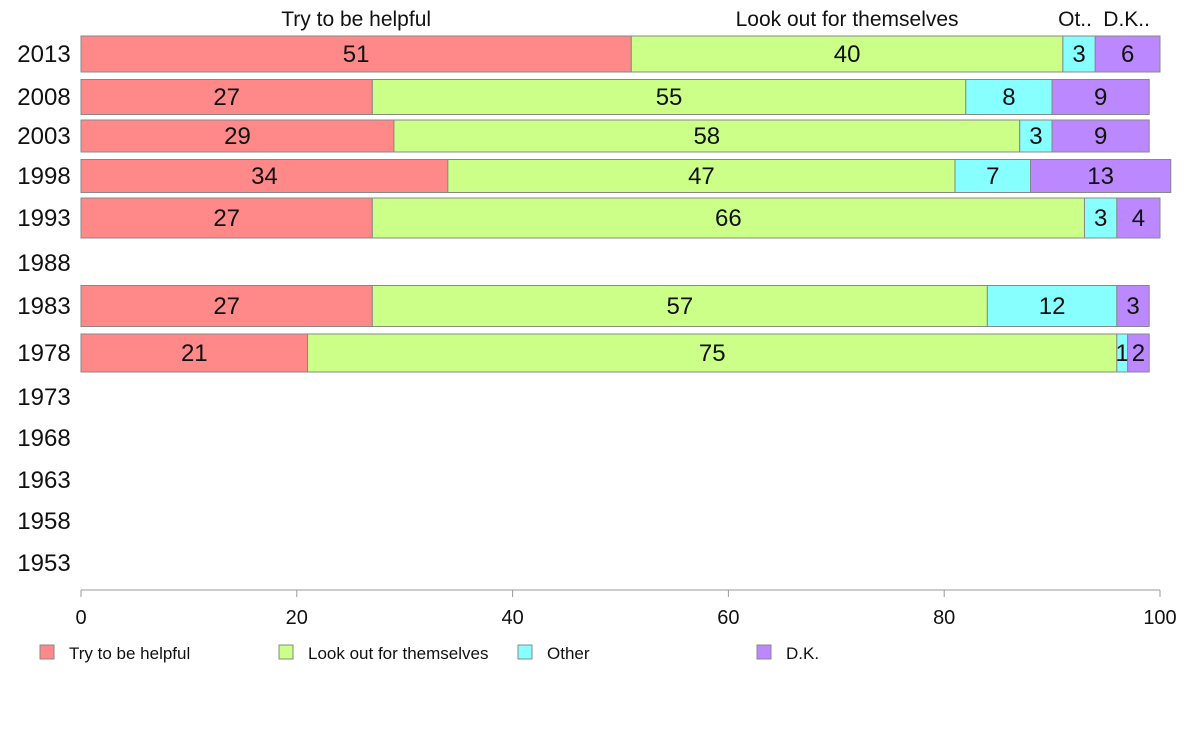 This screenshot has width=1188, height=736. What do you see at coordinates (43, 438) in the screenshot?
I see `year-label: 1968` at bounding box center [43, 438].